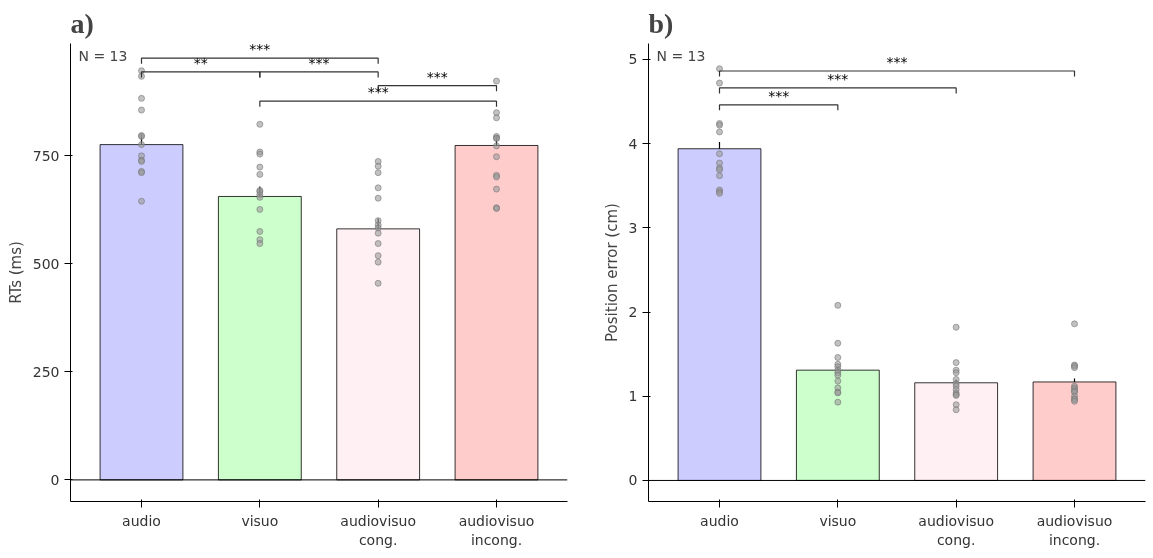 Image resolution: width=1153 pixels, height=558 pixels. I want to click on y-tick-label: 4, so click(633, 143).